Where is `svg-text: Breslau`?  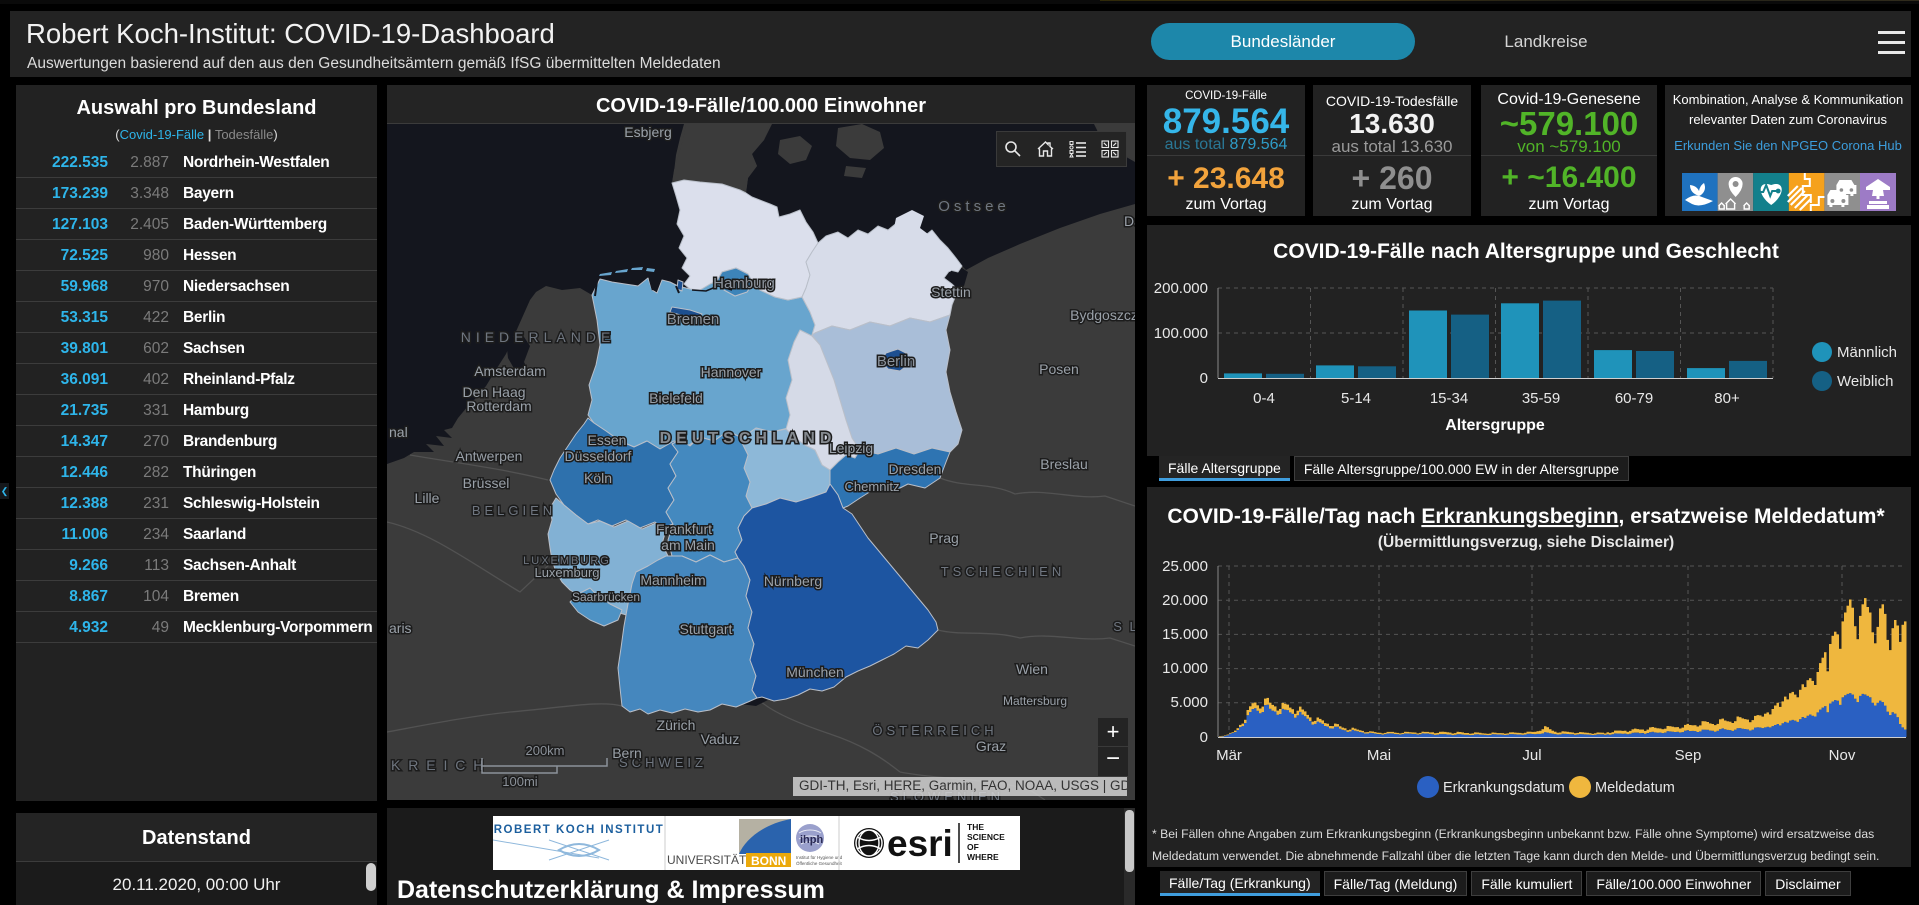 svg-text: Breslau is located at coordinates (1063, 464).